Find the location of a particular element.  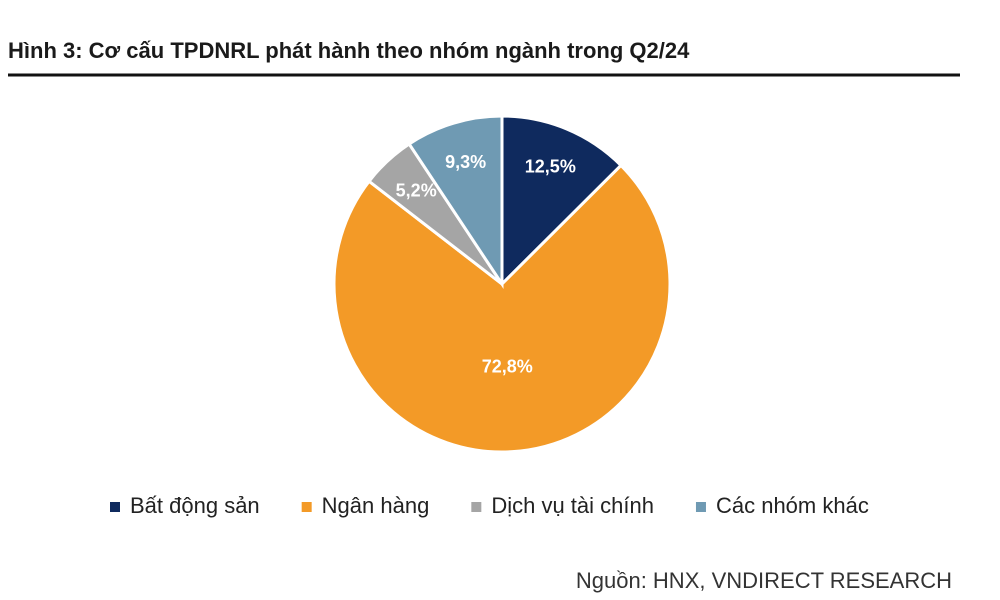

legend-label: Dịch vụ tài chính is located at coordinates (572, 505).